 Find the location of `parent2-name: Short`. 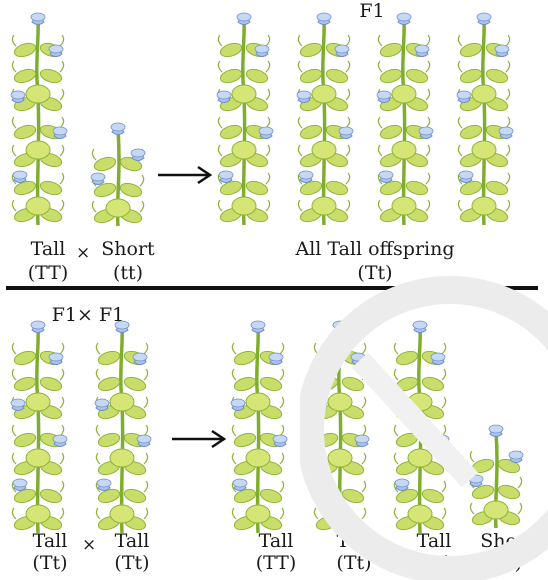

parent2-name: Short is located at coordinates (128, 249).